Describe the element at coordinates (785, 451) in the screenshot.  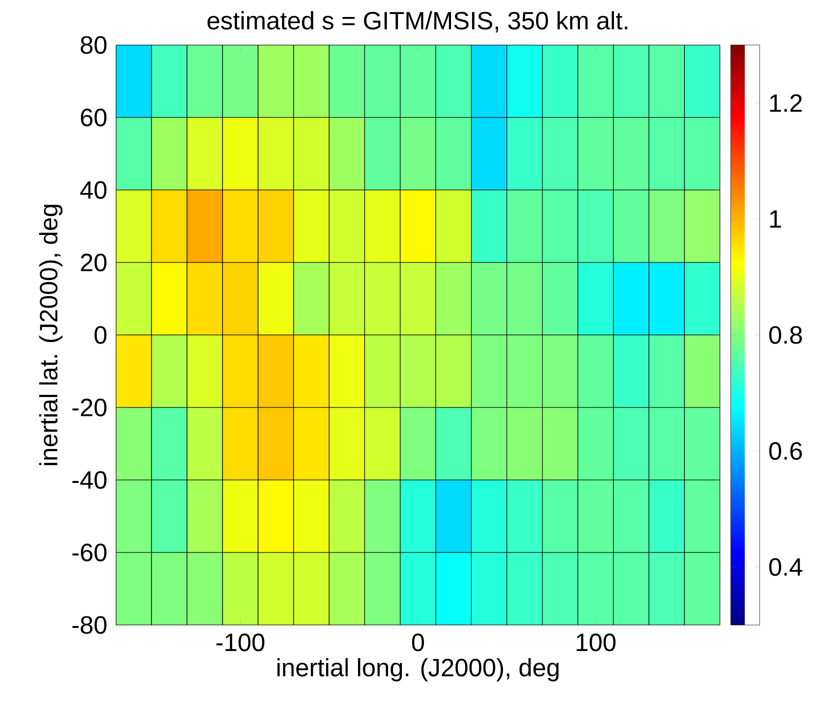
I see `color-bar-label: 0.6` at that location.